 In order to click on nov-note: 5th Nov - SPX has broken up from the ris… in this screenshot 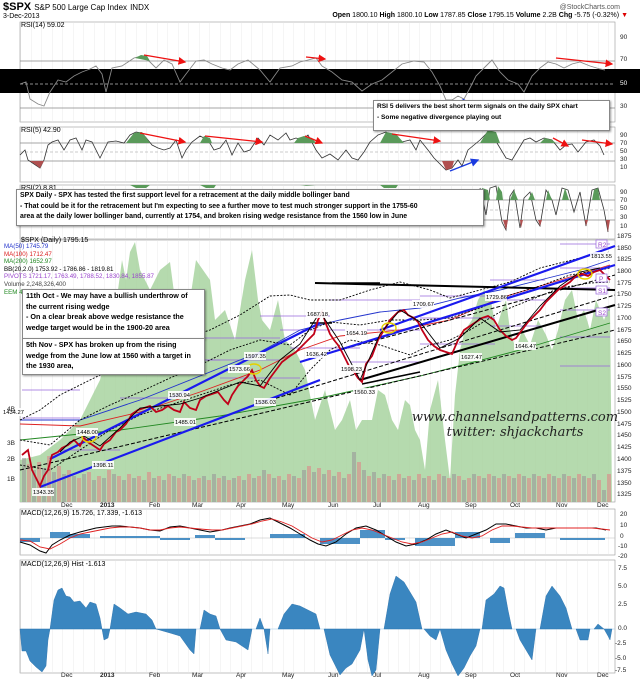, I will do `click(113, 356)`.